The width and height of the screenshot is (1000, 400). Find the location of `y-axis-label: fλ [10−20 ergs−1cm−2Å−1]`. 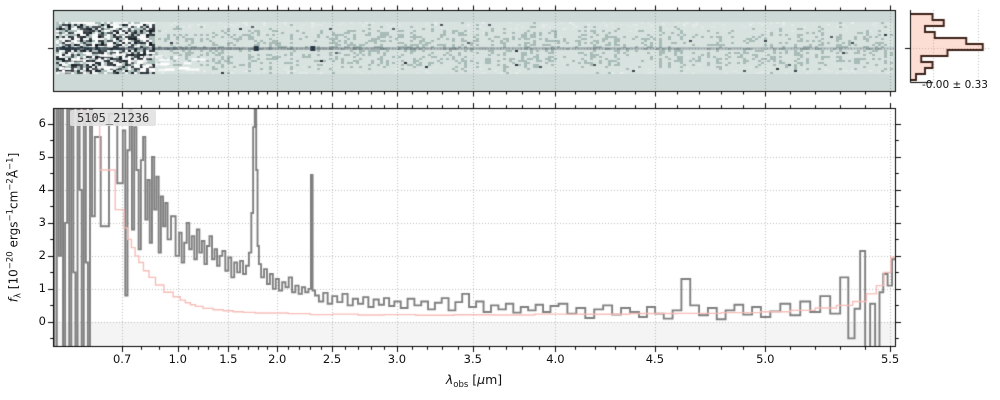

y-axis-label: fλ [10−20 ergs−1cm−2Å−1] is located at coordinates (14, 228).